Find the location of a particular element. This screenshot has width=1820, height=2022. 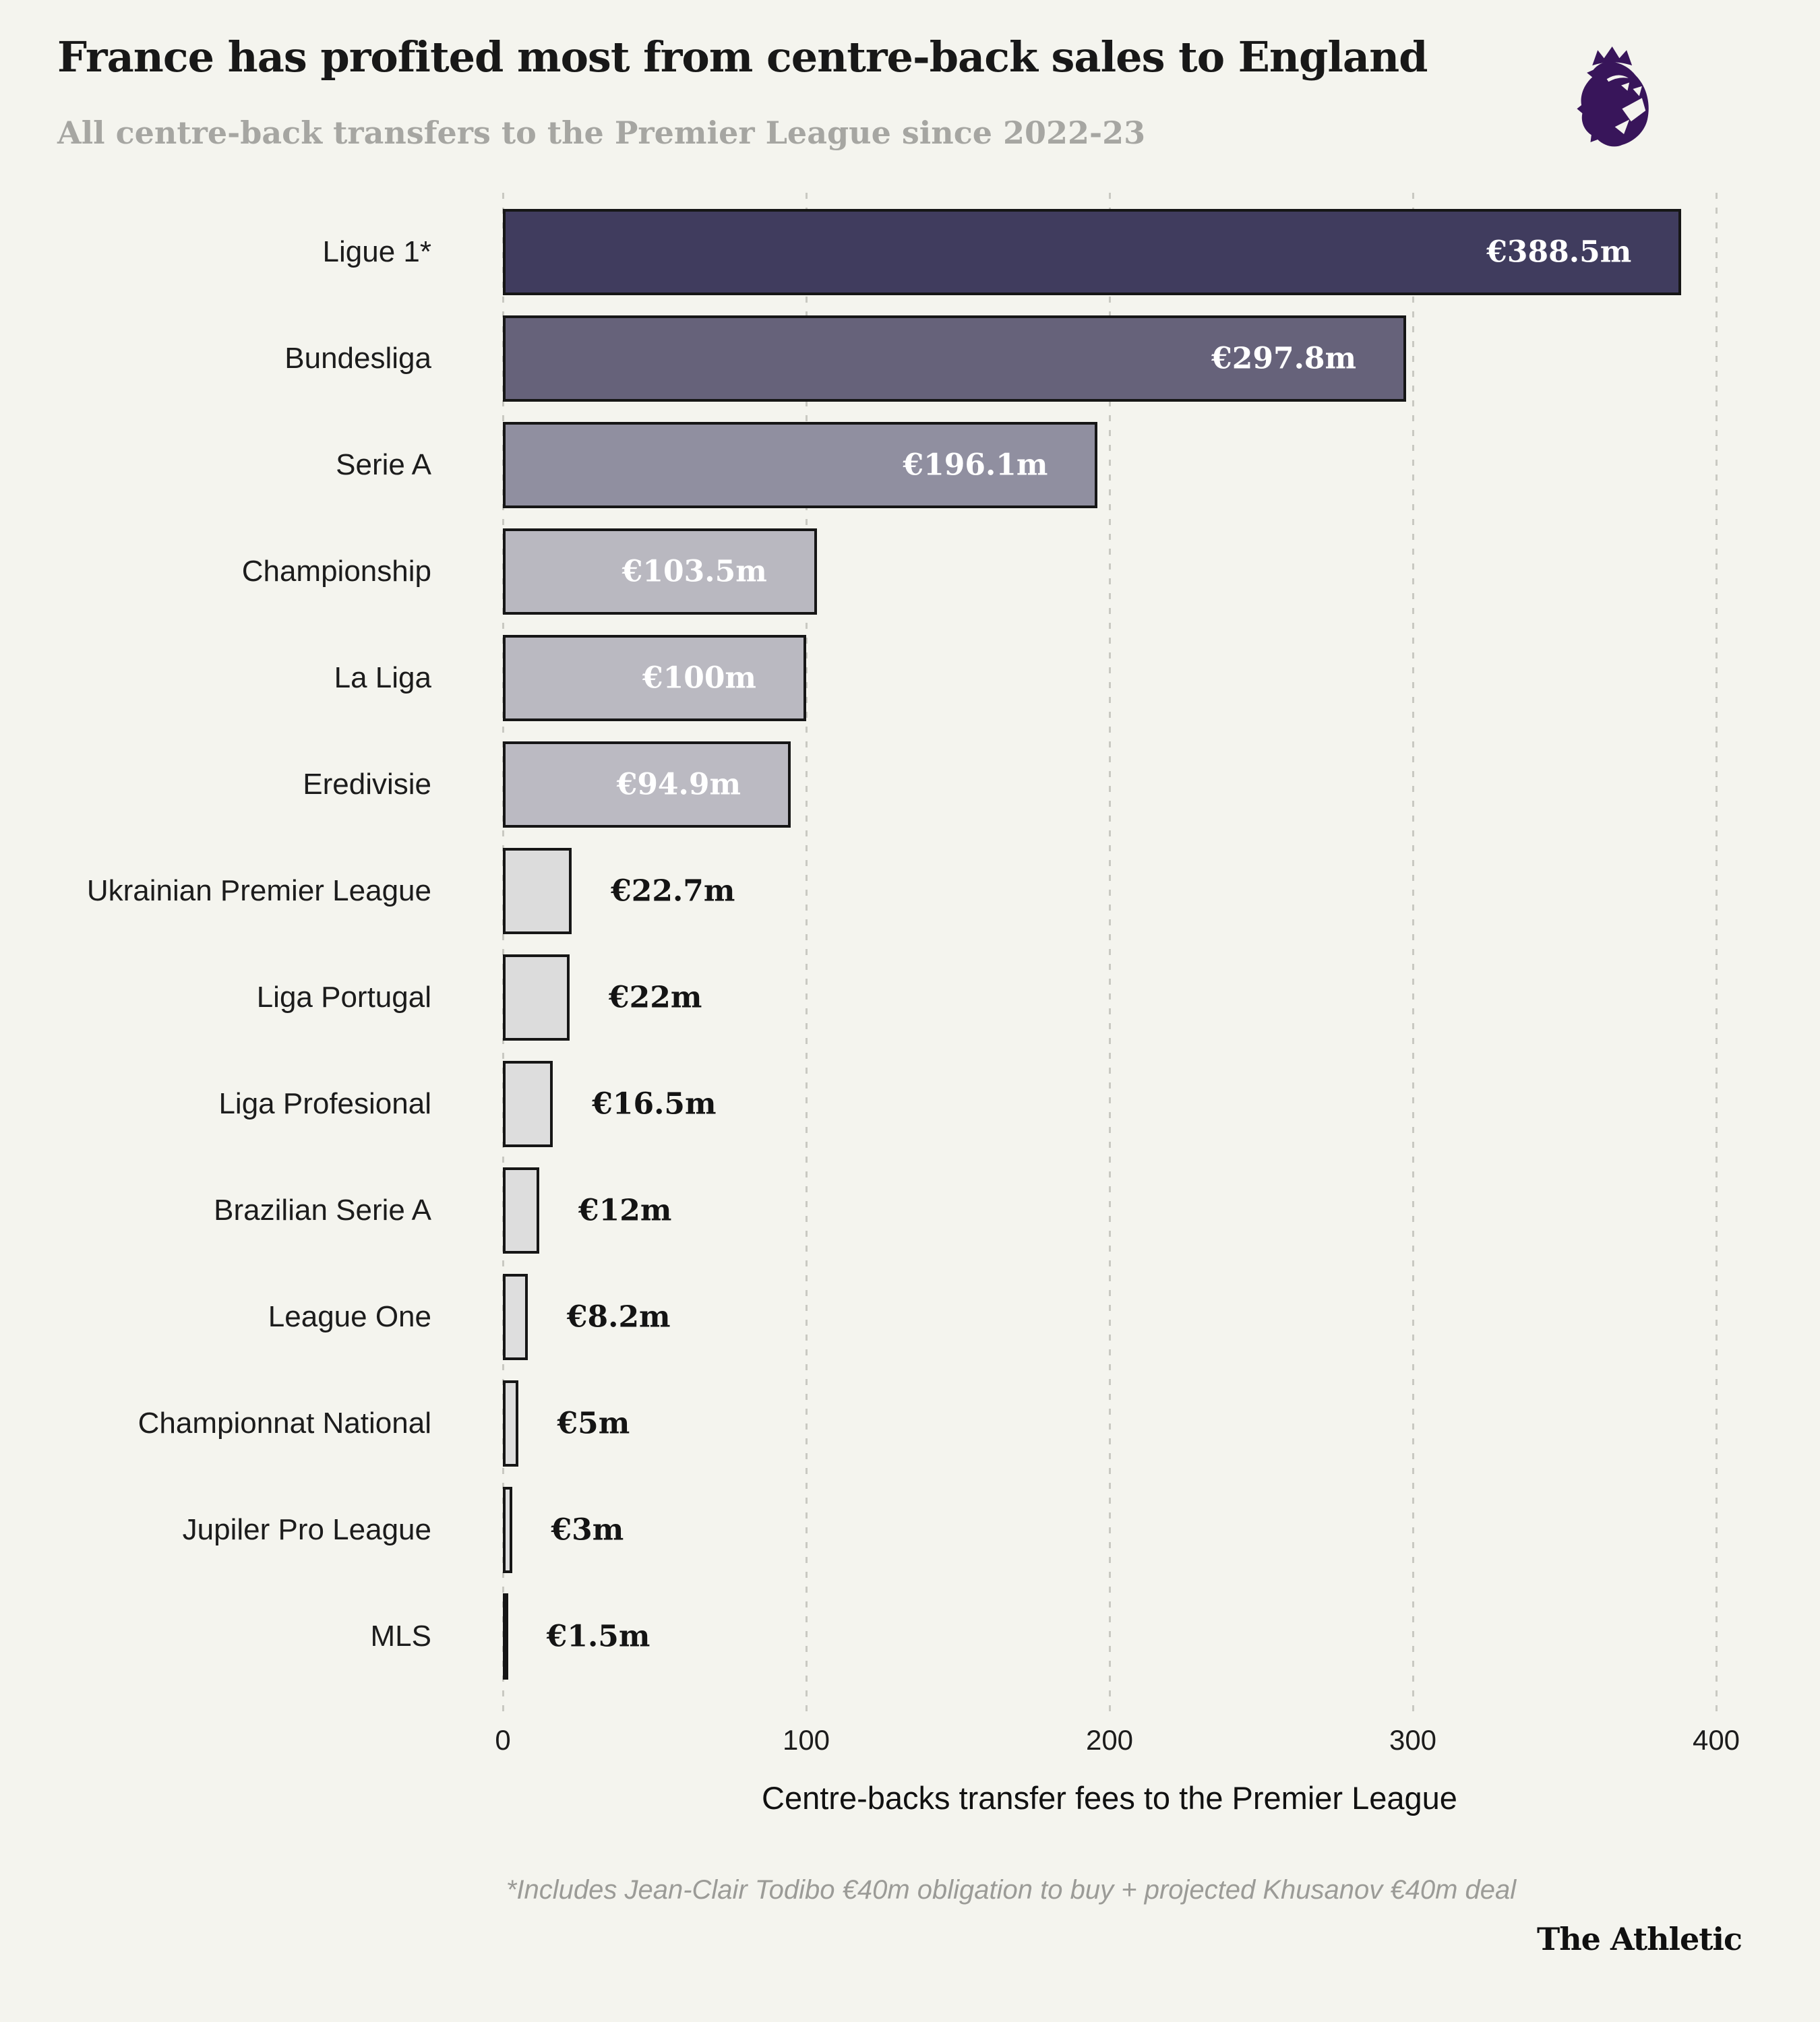

bar-row: Serie A €196.1m is located at coordinates (886, 465).